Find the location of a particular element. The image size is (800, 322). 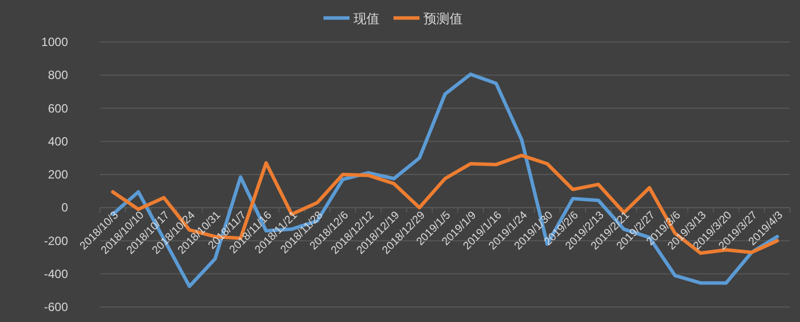

legend-label: 现值 is located at coordinates (367, 18).